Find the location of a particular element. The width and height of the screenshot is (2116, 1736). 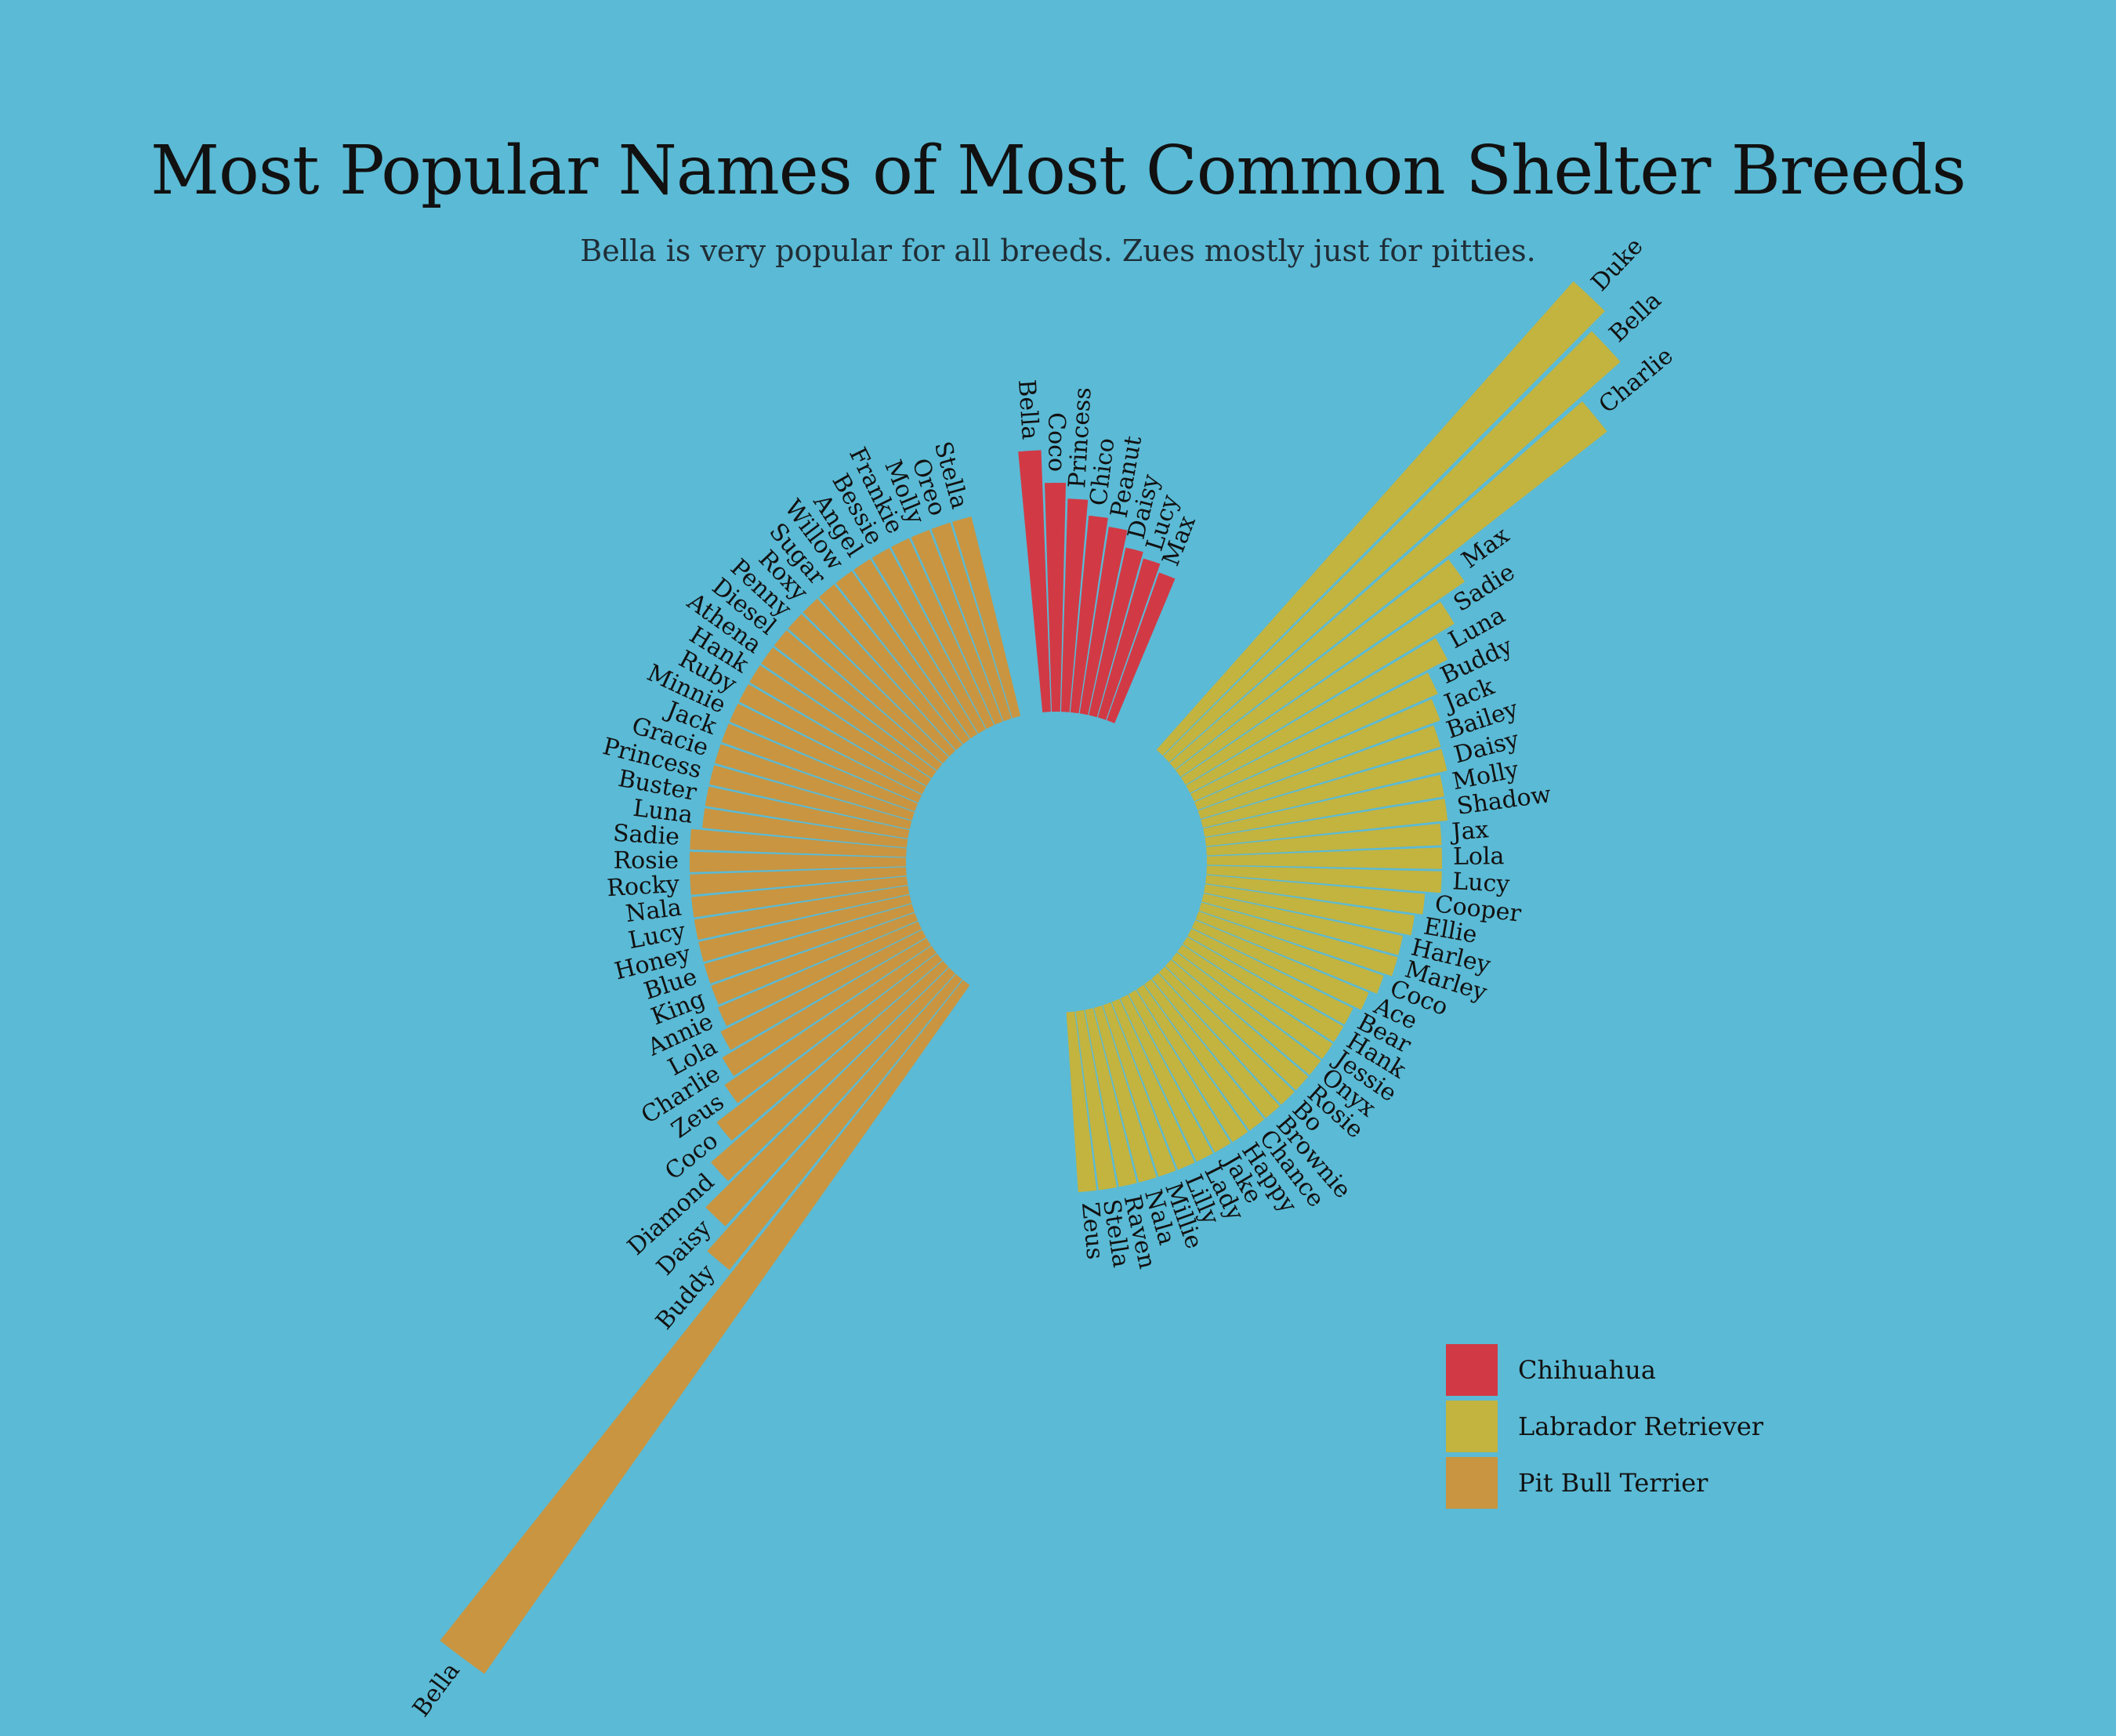

bar-pit-bull-terrier-nala is located at coordinates (799, 897).